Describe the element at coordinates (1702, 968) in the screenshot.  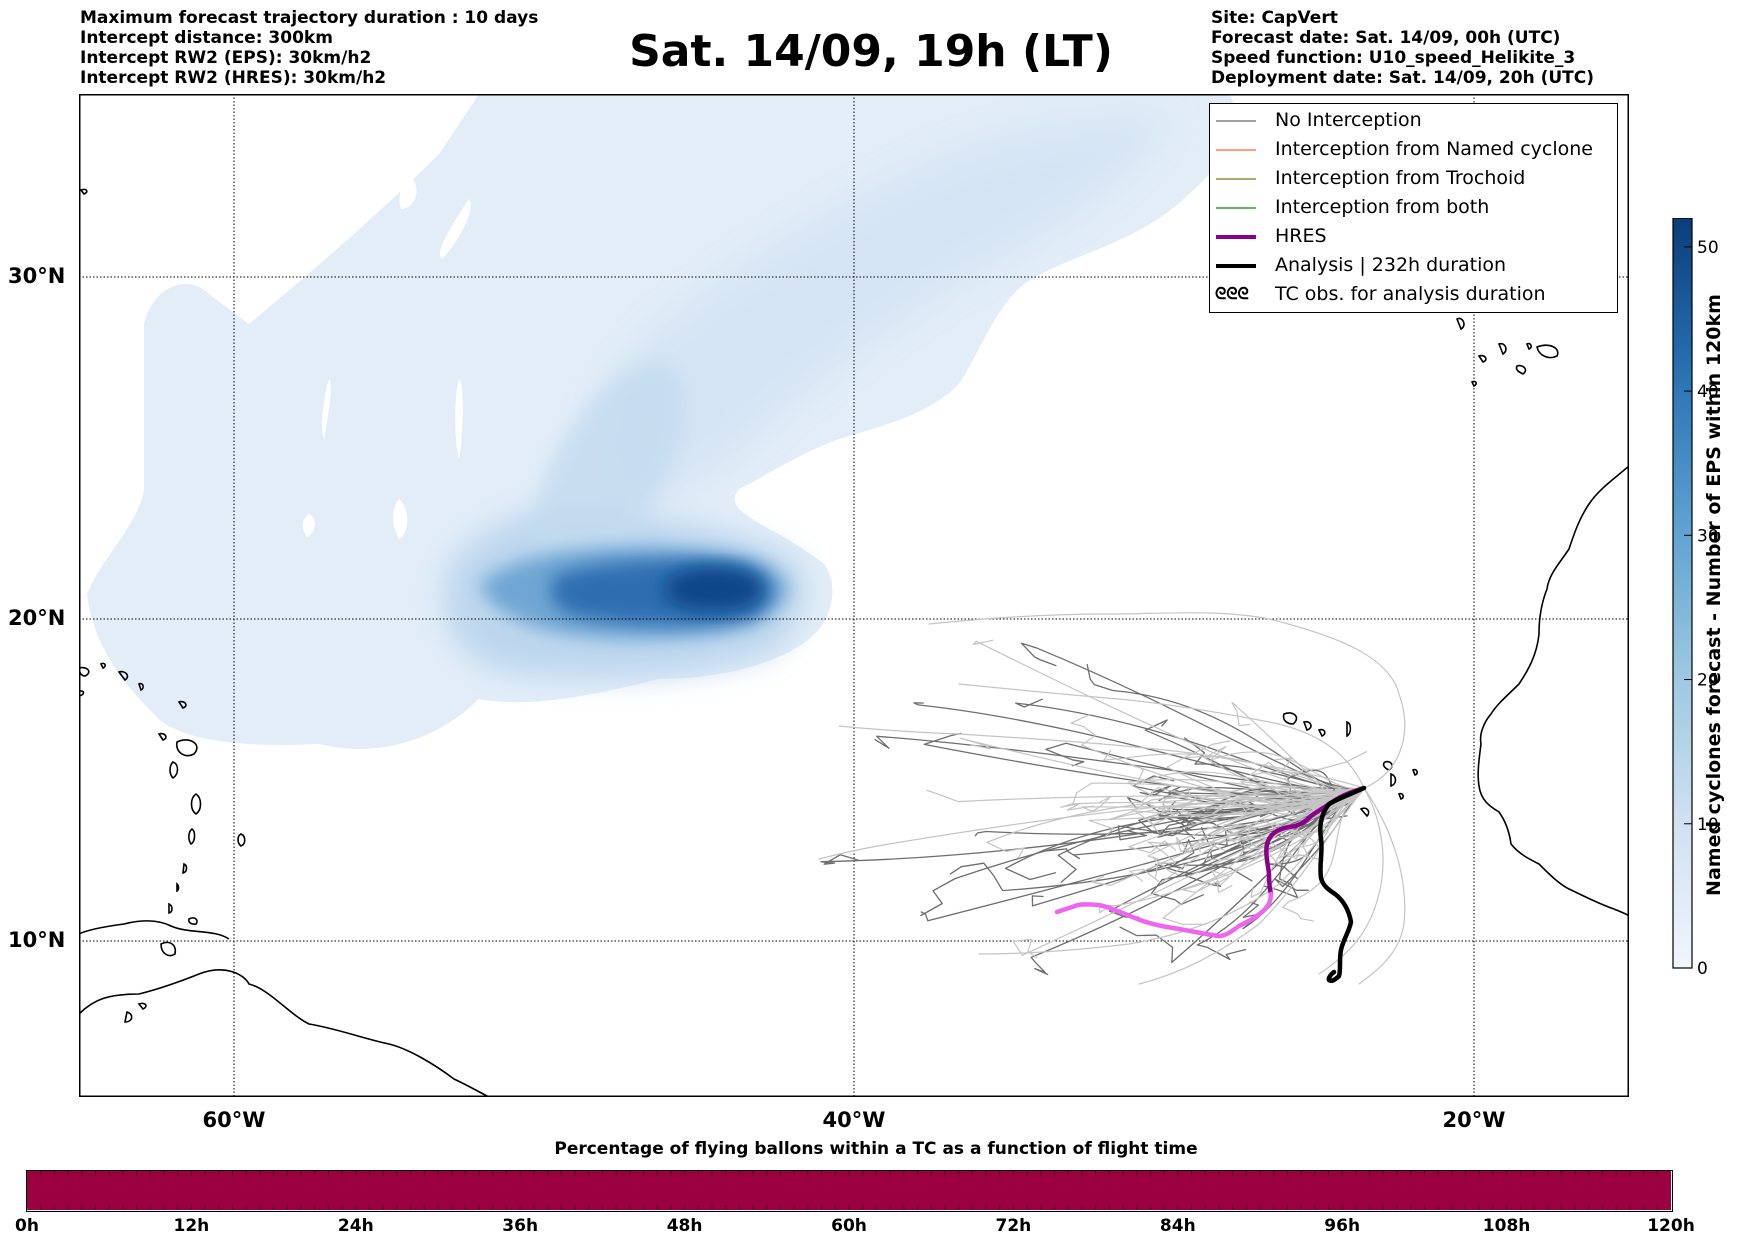
I see `colorbar-tick-label-0: 0` at that location.